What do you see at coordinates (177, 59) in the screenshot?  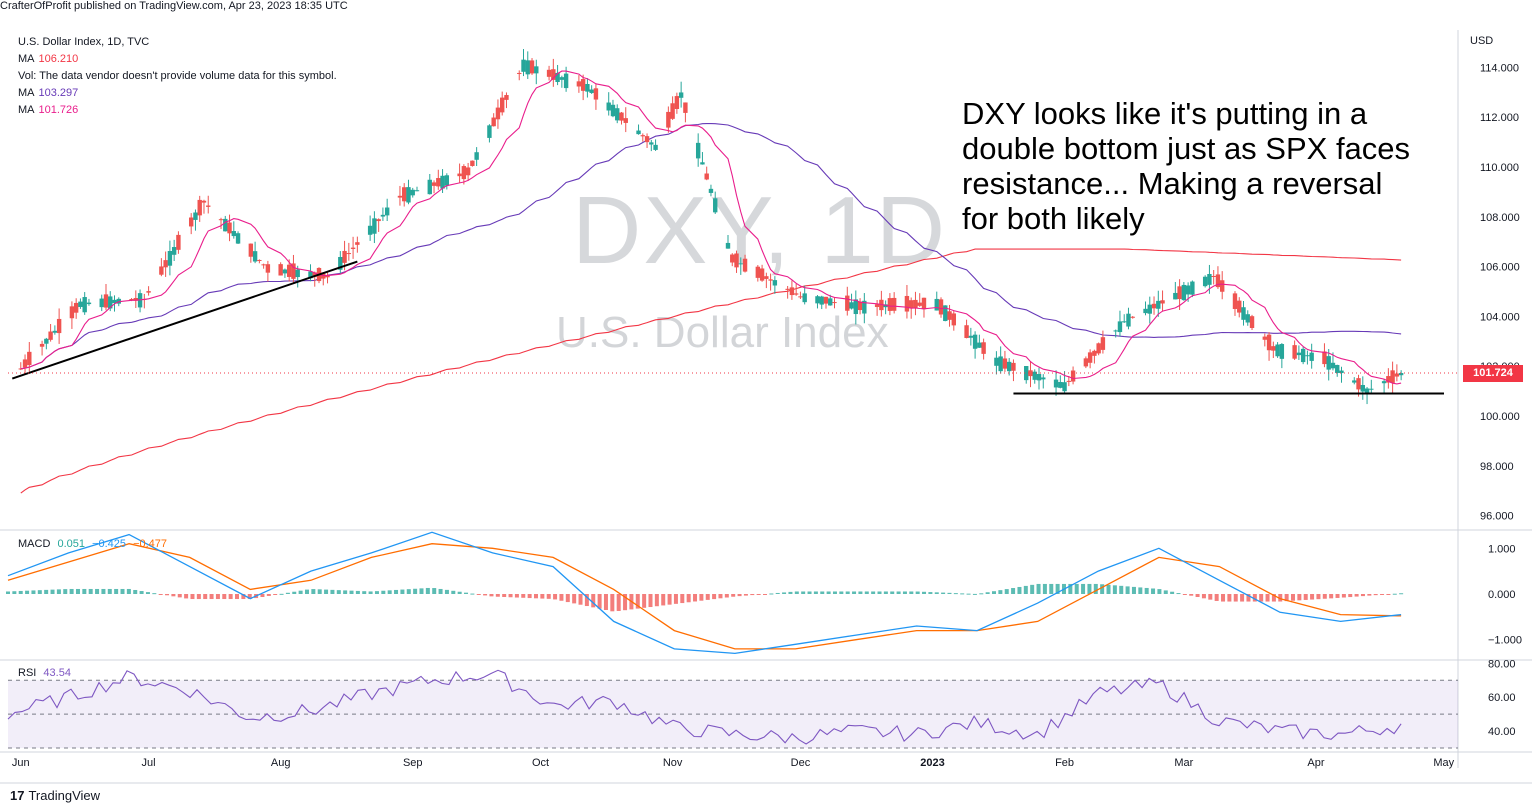 I see `ma1-legend: MA 106.210` at bounding box center [177, 59].